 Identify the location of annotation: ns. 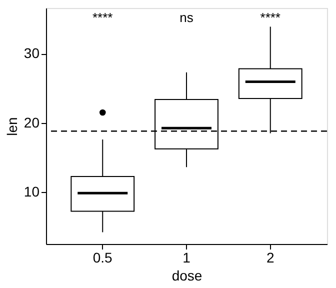
(187, 17).